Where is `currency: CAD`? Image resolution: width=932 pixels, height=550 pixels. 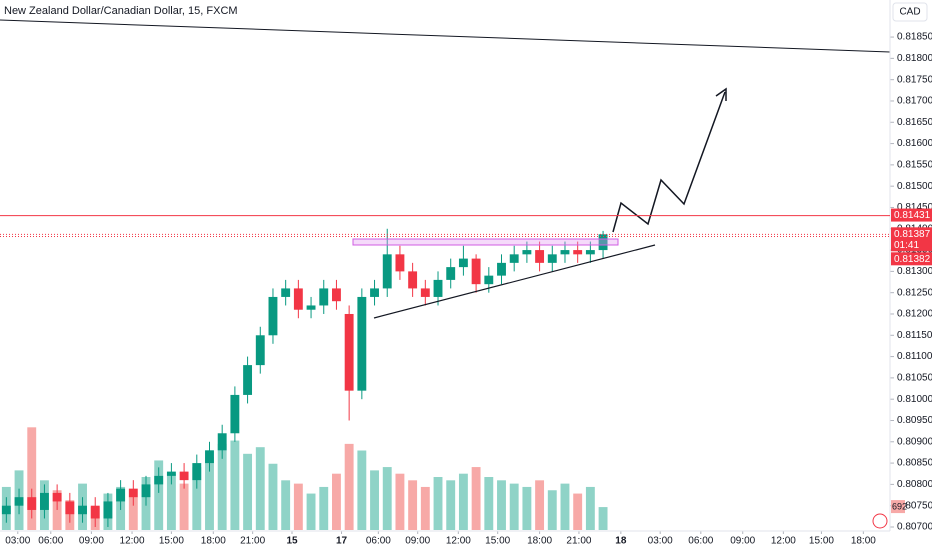
currency: CAD is located at coordinates (909, 12).